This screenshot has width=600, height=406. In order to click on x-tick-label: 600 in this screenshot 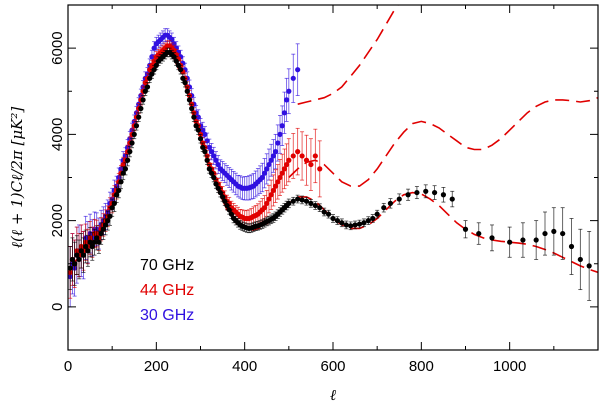, I will do `click(332, 366)`.